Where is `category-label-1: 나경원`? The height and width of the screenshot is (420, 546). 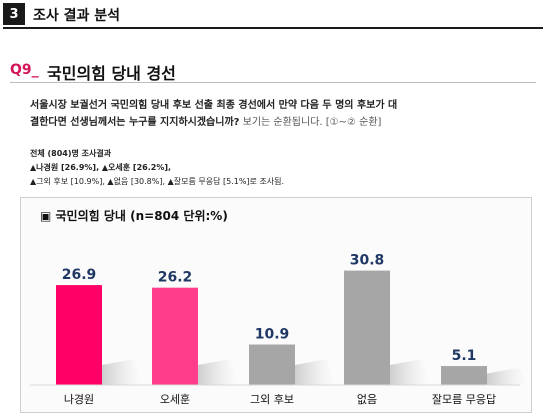 category-label-1: 나경원 is located at coordinates (79, 399).